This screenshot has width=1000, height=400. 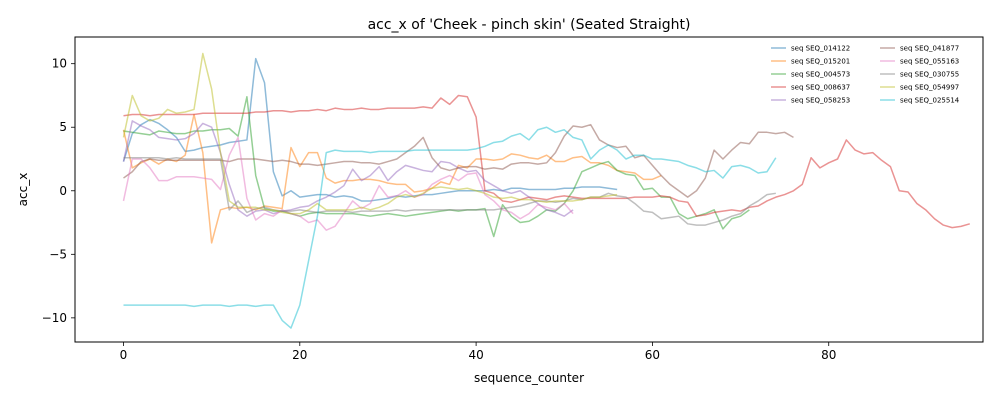 I want to click on x-tick-label: 80, so click(x=828, y=355).